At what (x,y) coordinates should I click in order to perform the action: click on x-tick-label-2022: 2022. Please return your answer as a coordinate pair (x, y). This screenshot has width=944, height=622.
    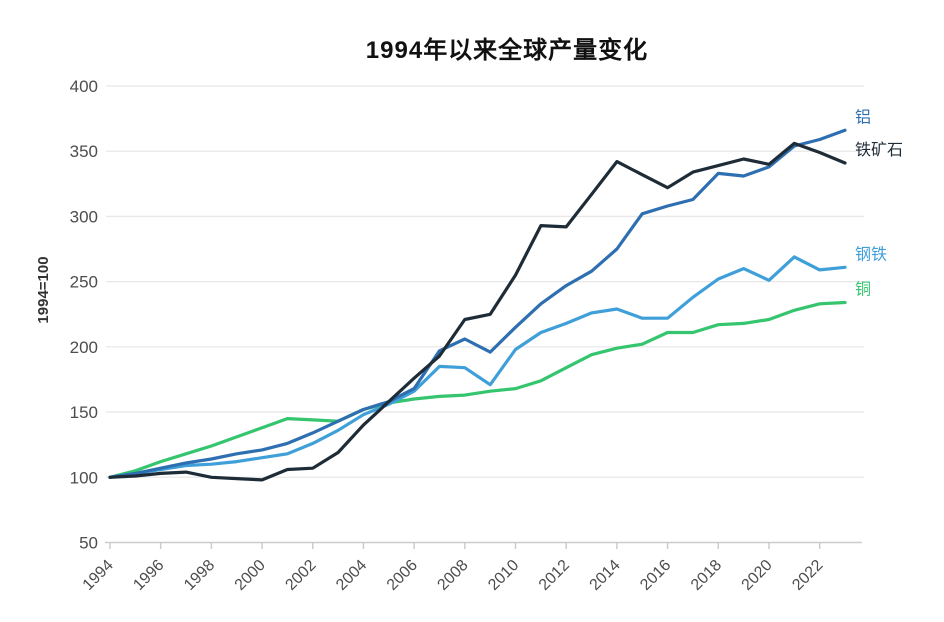
    Looking at the image, I should click on (807, 575).